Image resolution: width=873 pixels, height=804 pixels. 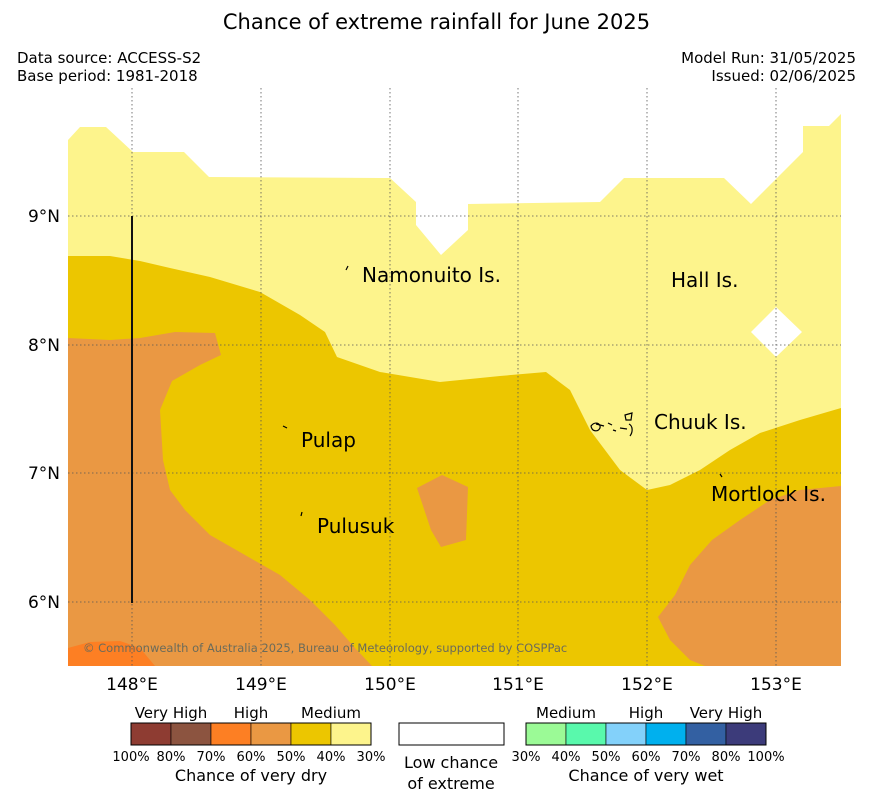 I want to click on lon-label: 149°E, so click(x=261, y=685).